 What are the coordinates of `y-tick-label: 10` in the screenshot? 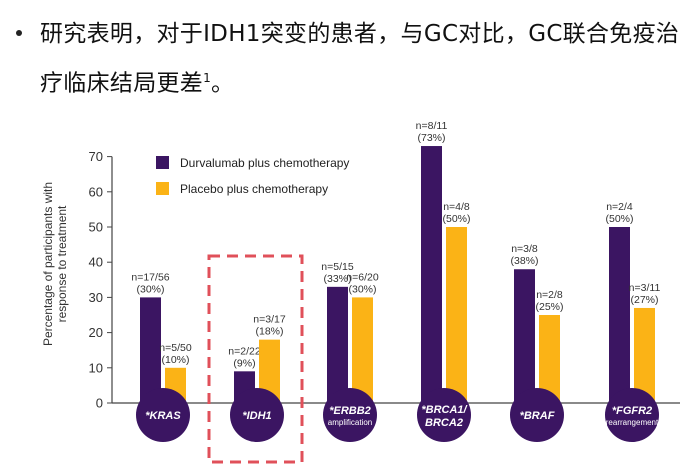 It's located at (96, 367).